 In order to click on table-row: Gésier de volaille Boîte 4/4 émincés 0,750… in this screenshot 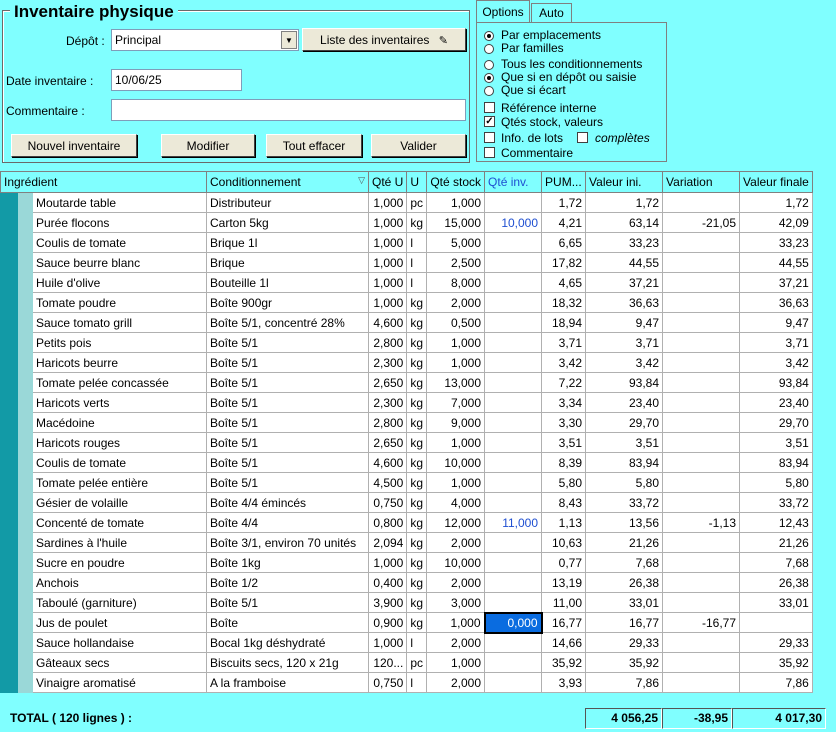, I will do `click(406, 502)`.